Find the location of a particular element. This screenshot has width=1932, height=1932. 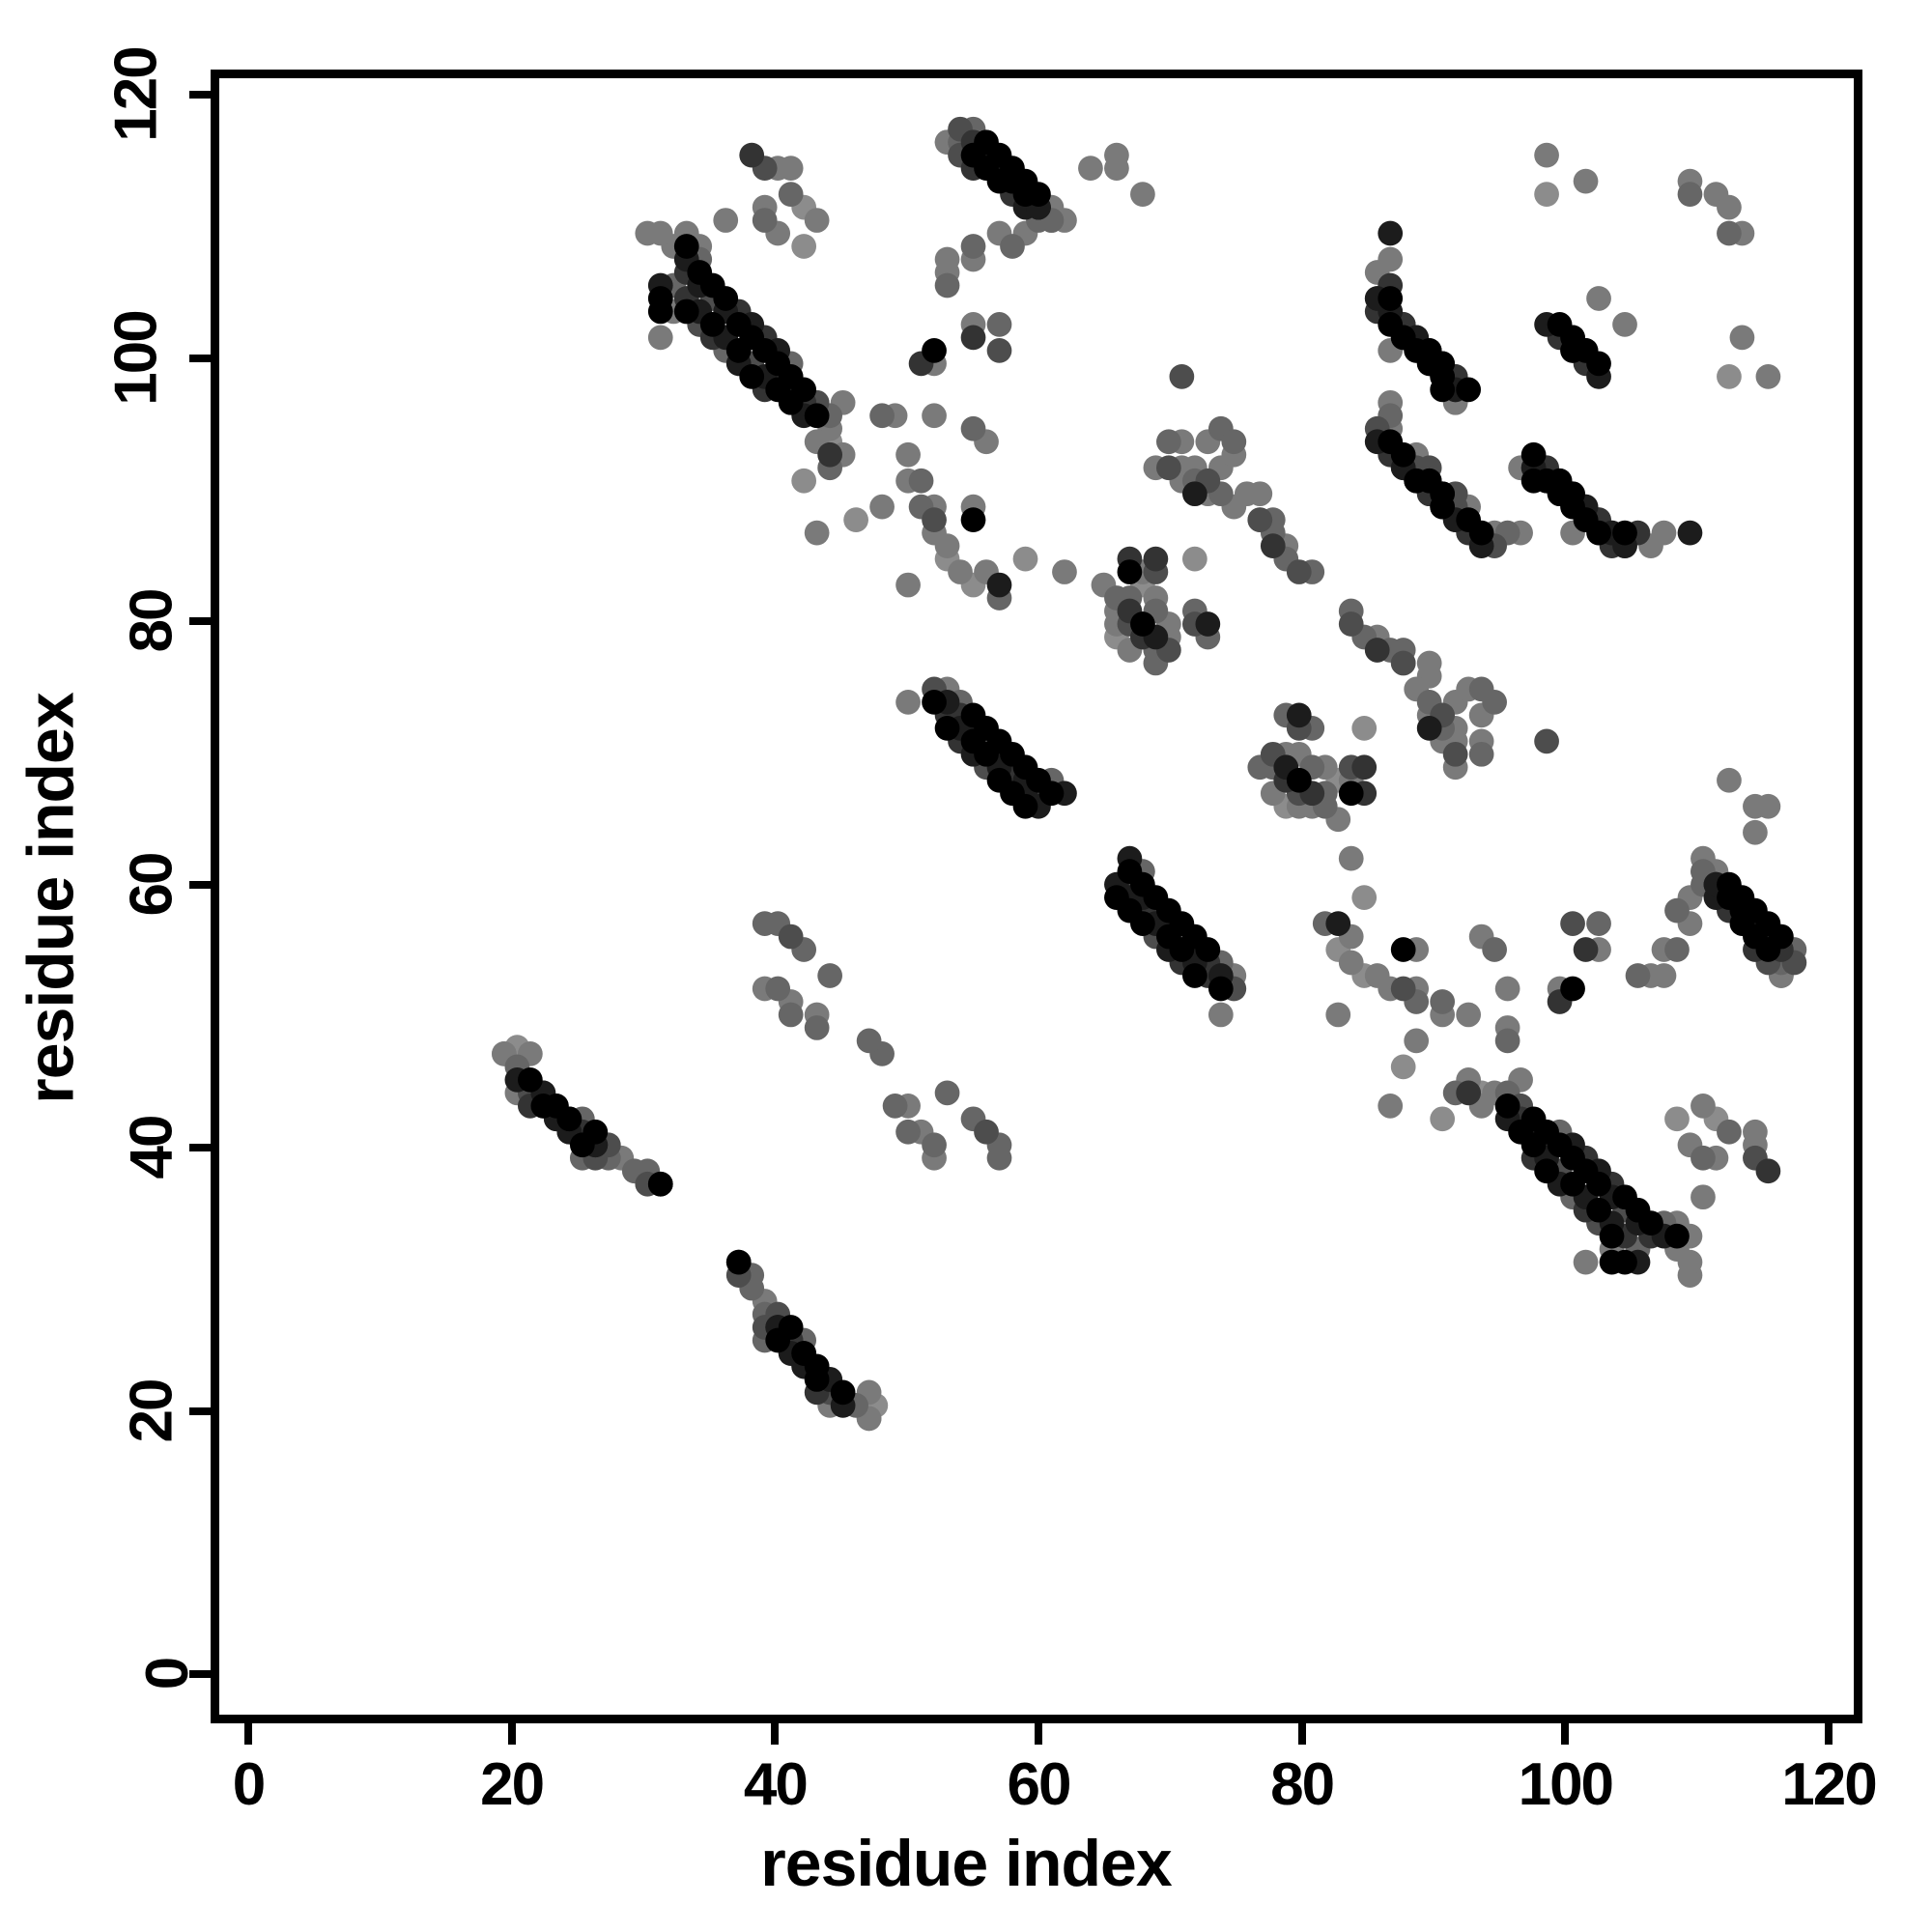

x-axis-title: residue index is located at coordinates (966, 1863).